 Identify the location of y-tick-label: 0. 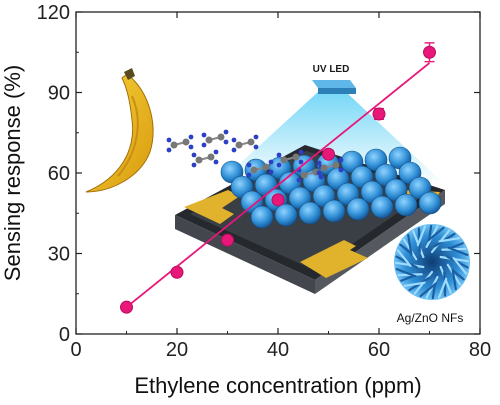
(64, 335).